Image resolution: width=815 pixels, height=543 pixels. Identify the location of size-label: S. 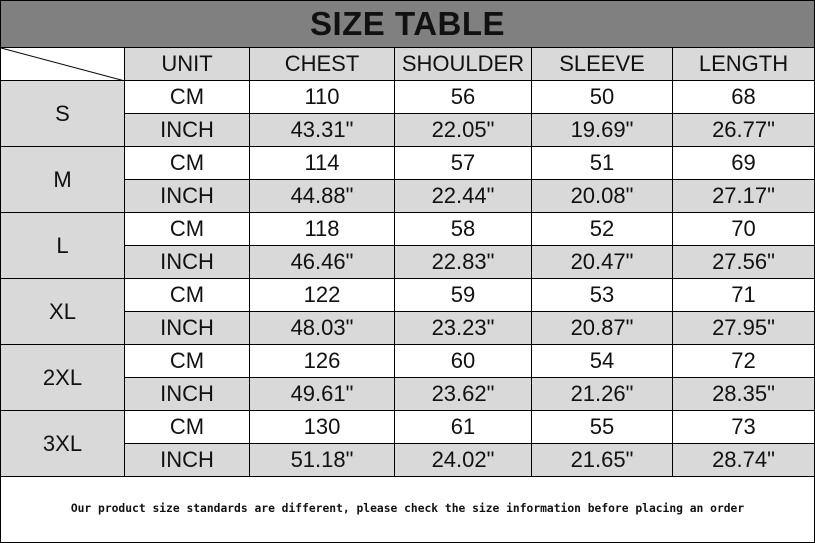
(63, 114).